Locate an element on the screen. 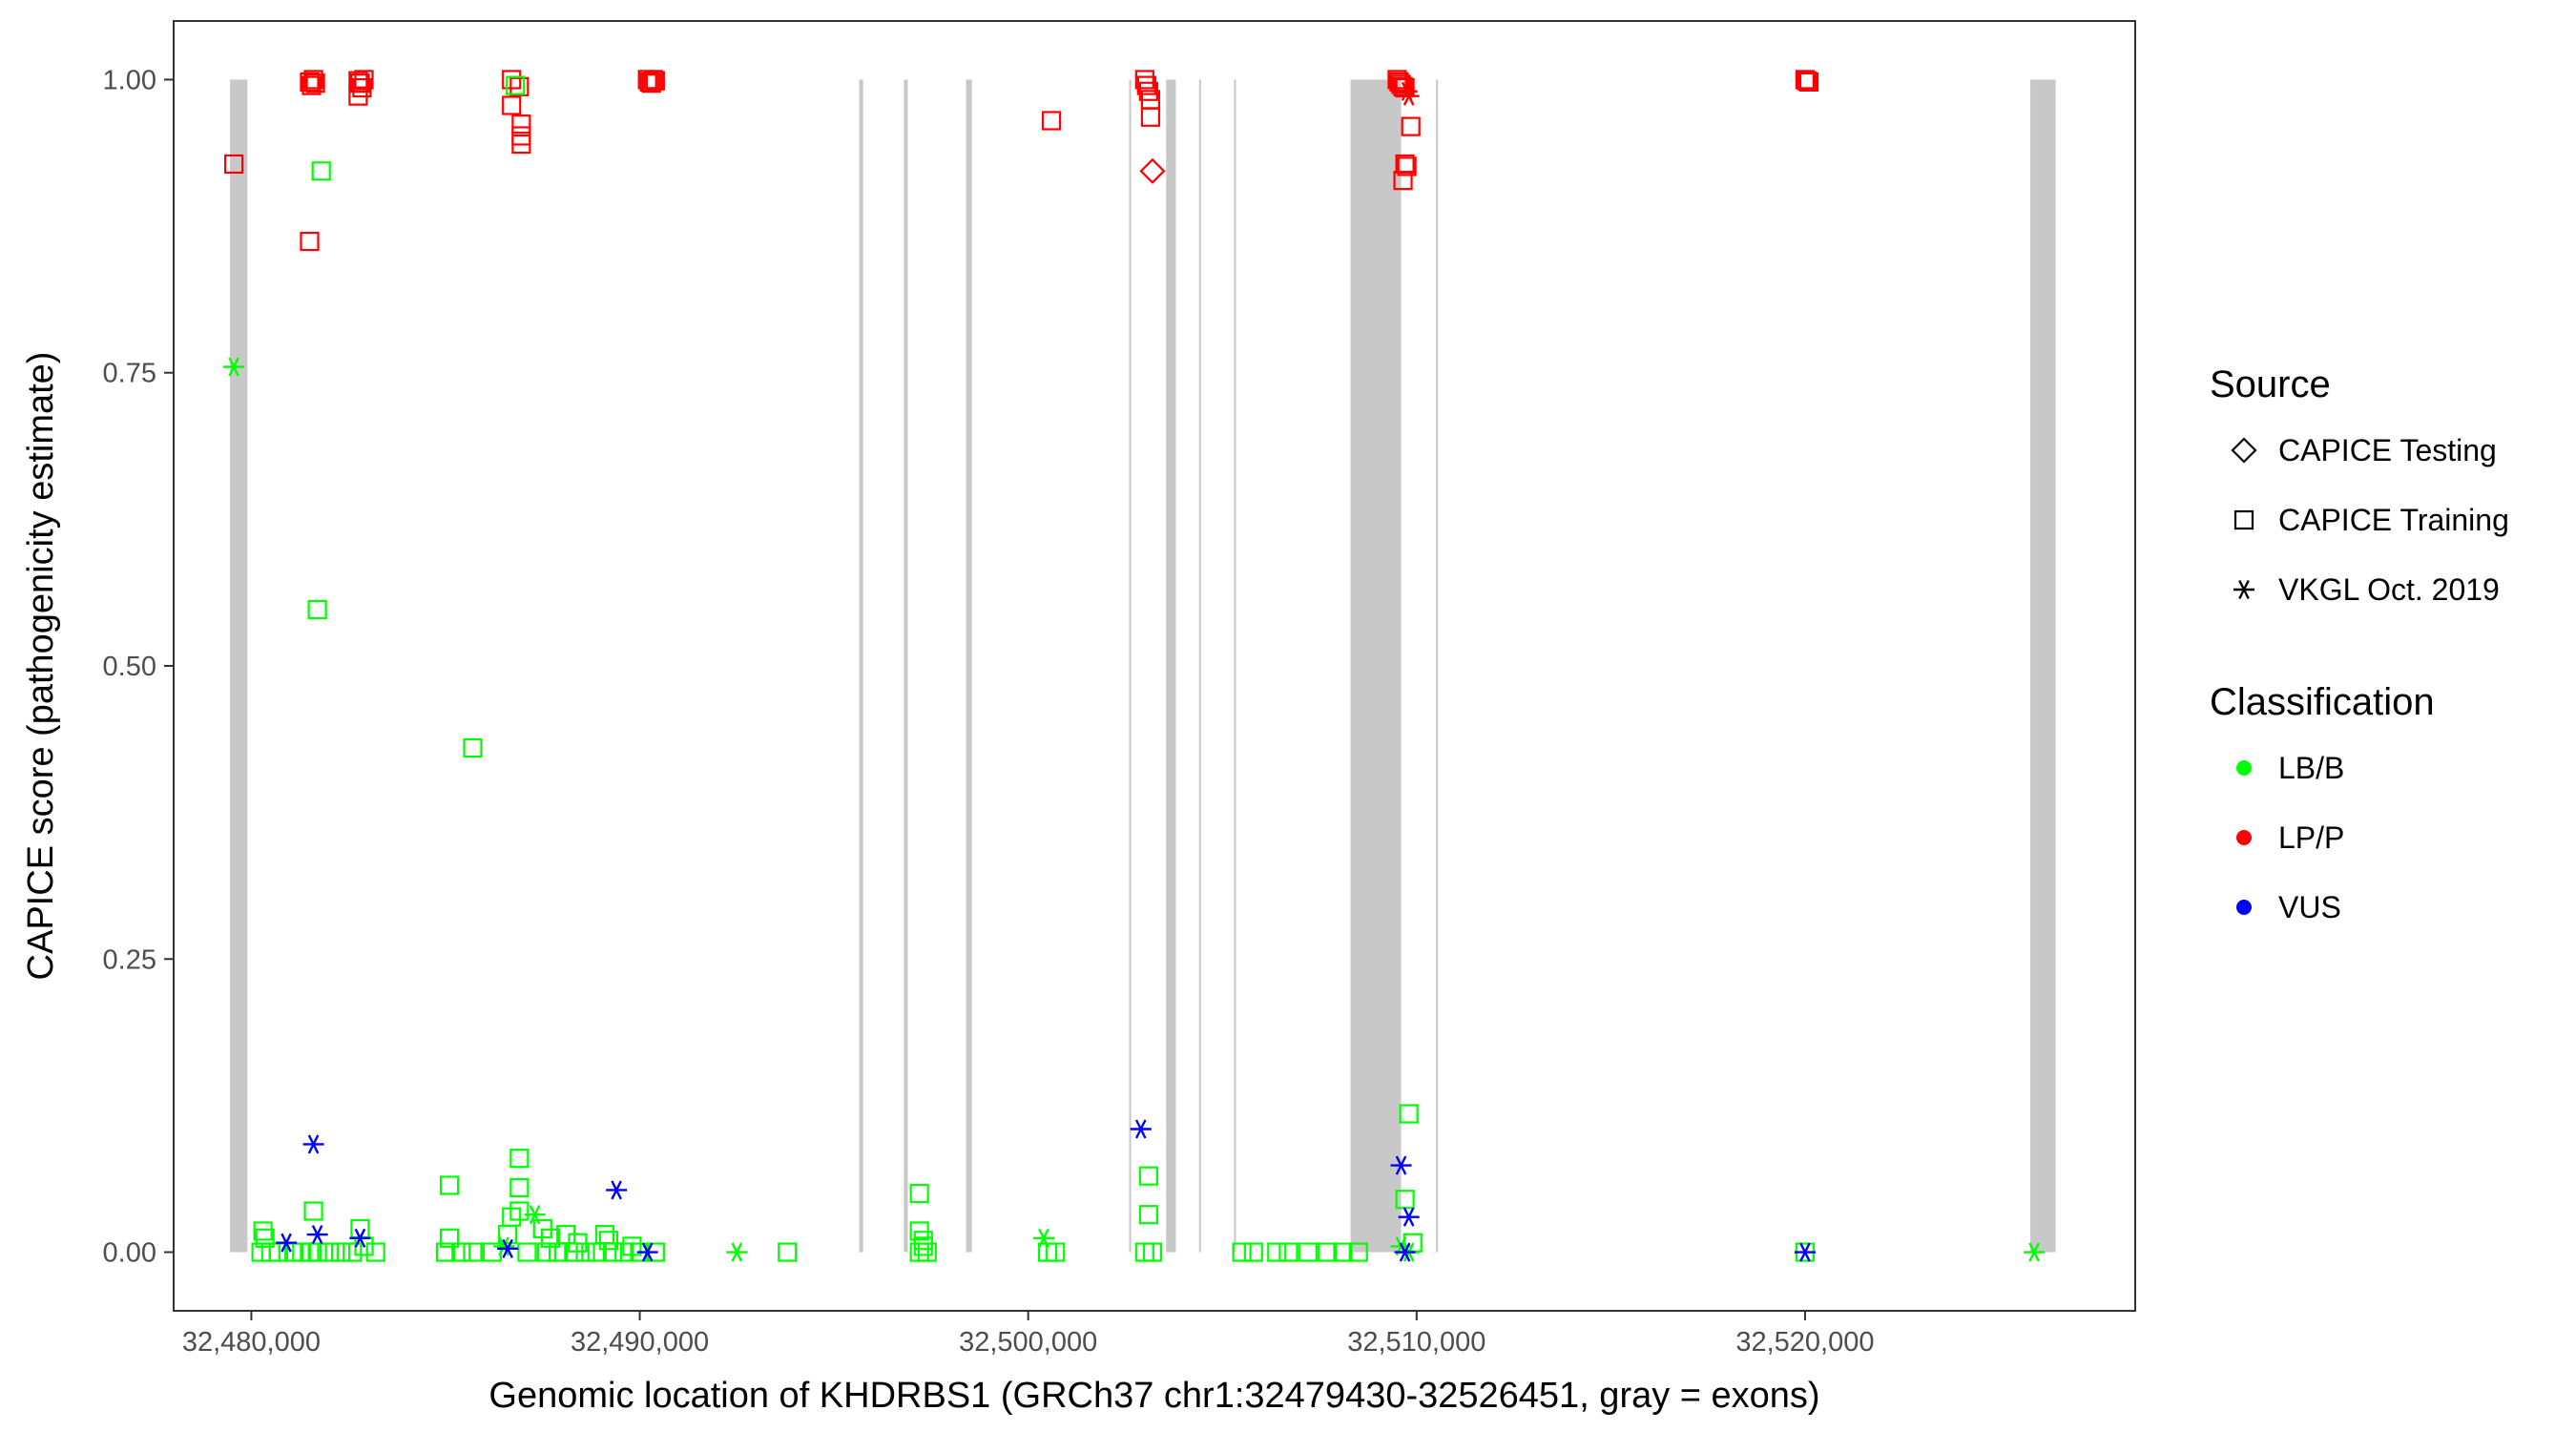 Image resolution: width=2576 pixels, height=1431 pixels. y-axis-title: CAPICE score (pathogenicity estimate) is located at coordinates (41, 667).